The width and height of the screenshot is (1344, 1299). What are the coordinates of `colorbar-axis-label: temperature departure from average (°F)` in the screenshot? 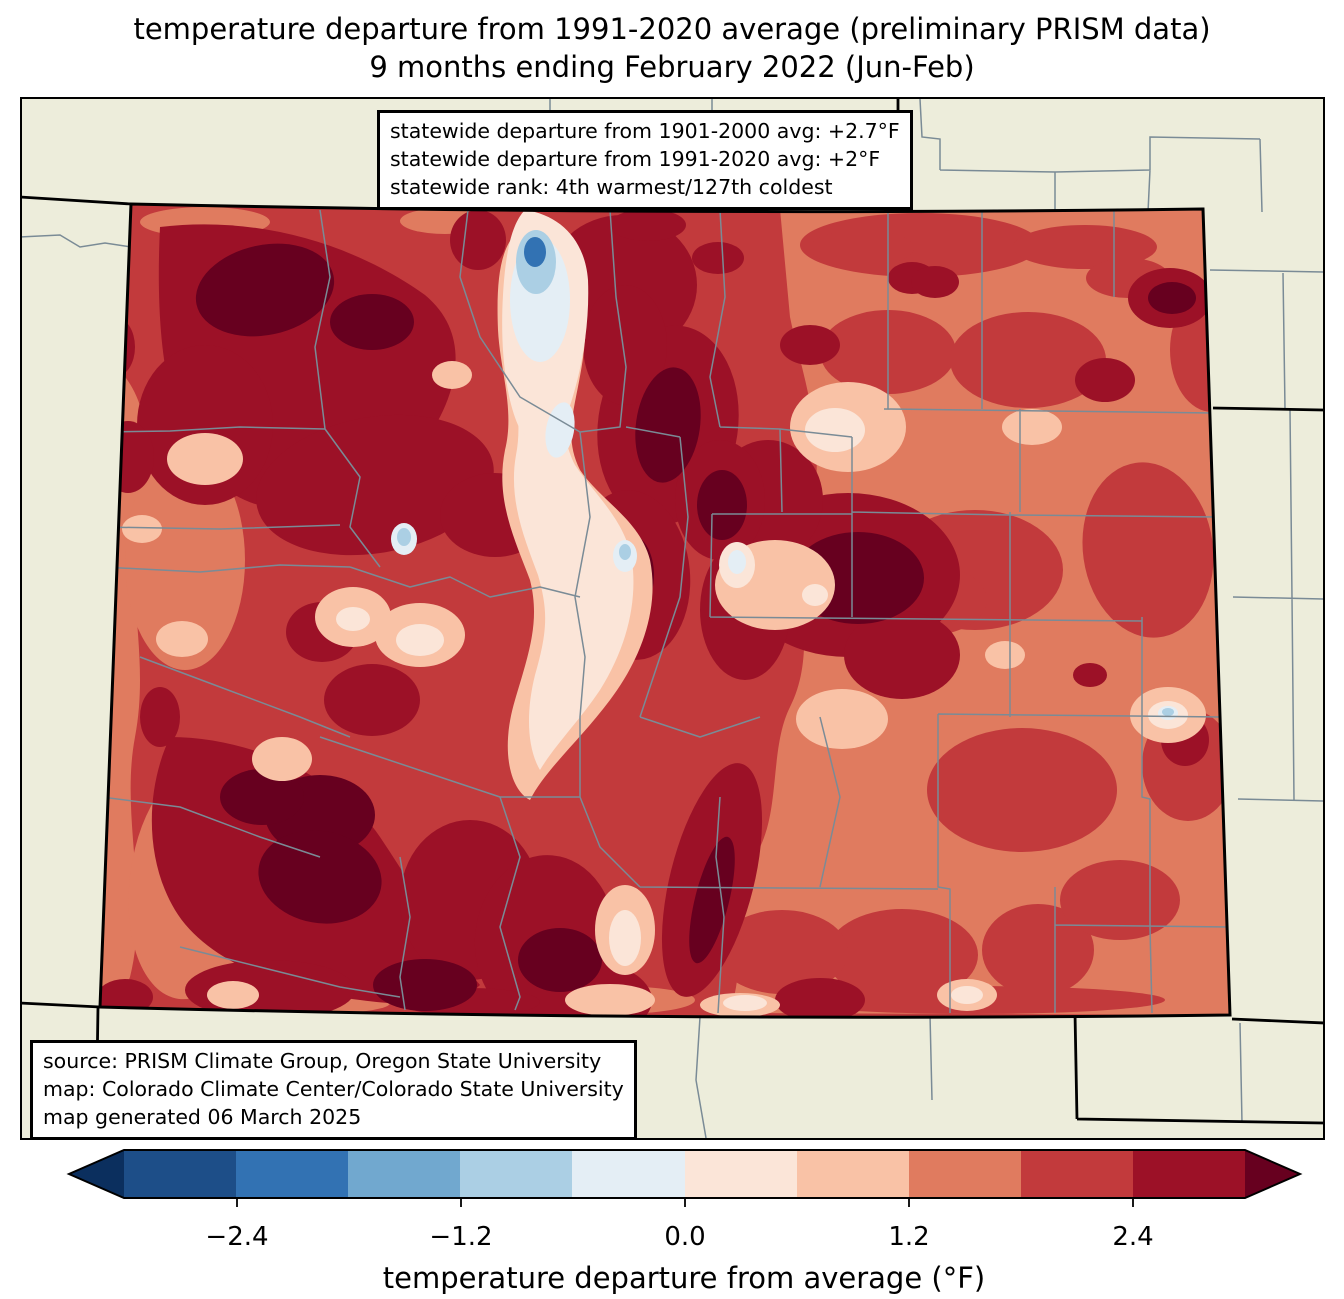 It's located at (684, 1278).